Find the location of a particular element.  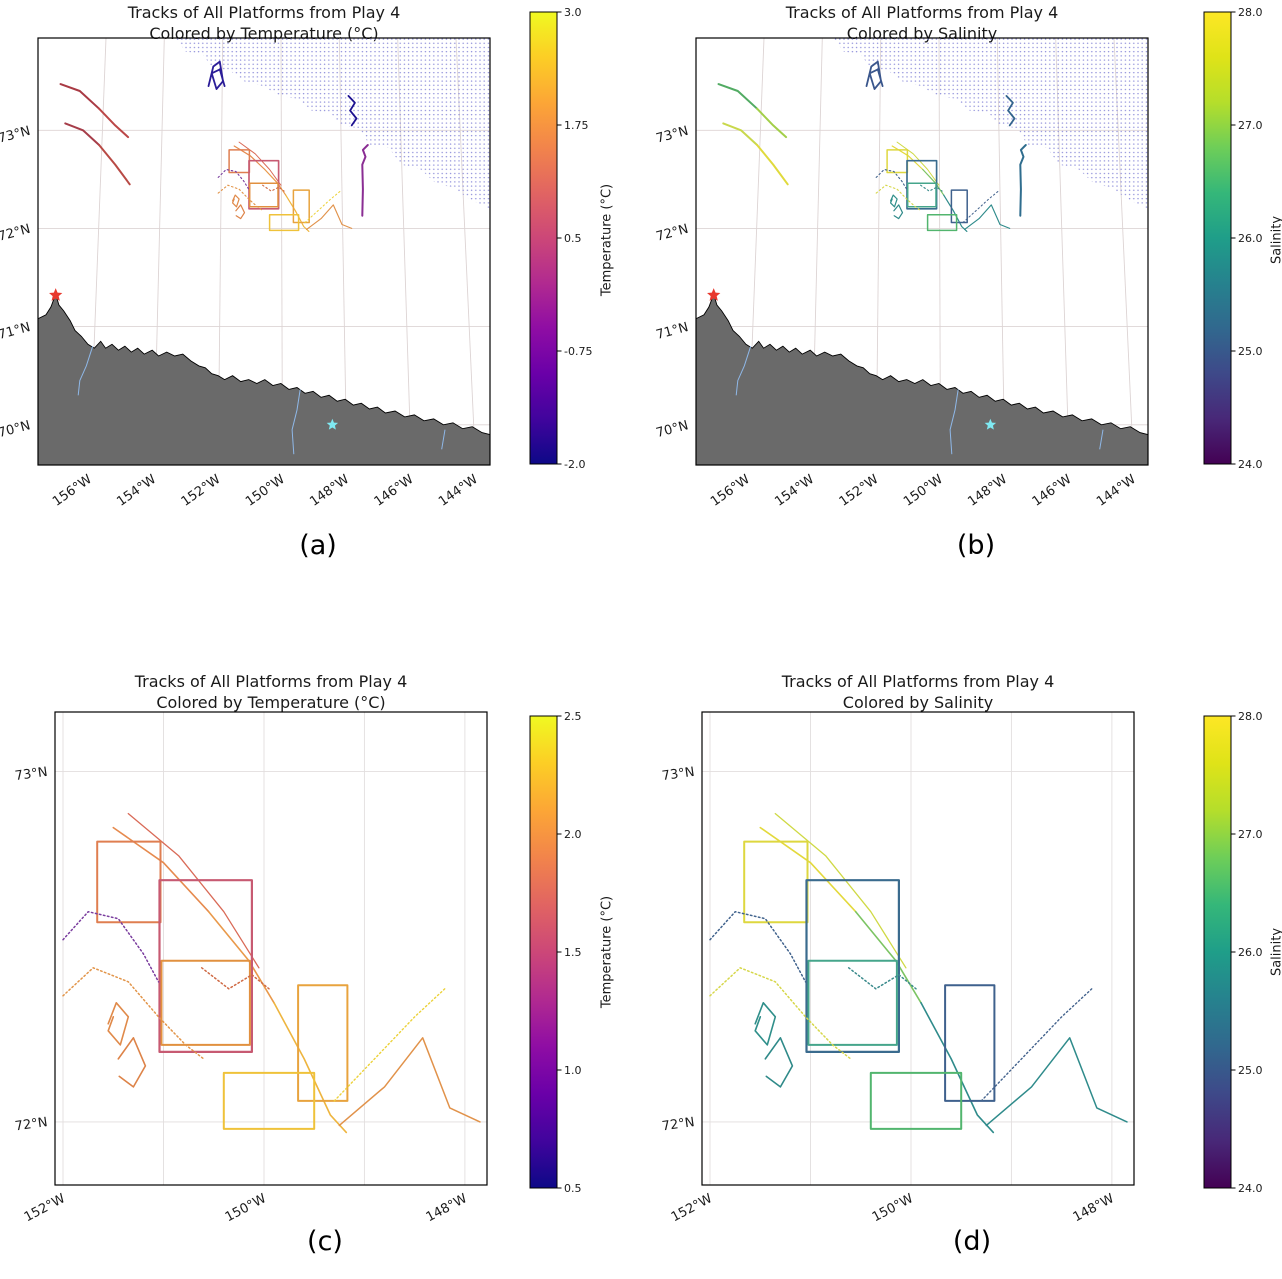

x-tick-label: 154°W is located at coordinates (794, 491).